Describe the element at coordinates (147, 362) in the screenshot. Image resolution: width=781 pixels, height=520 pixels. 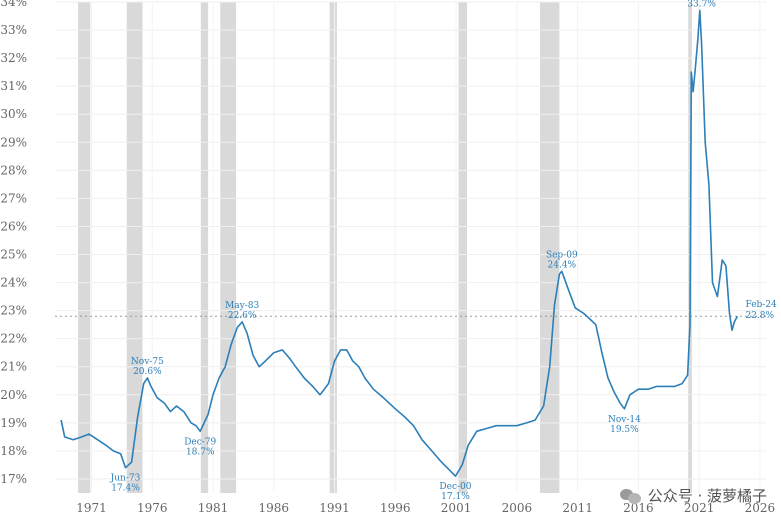
I see `annotation-label: Nov-75` at that location.